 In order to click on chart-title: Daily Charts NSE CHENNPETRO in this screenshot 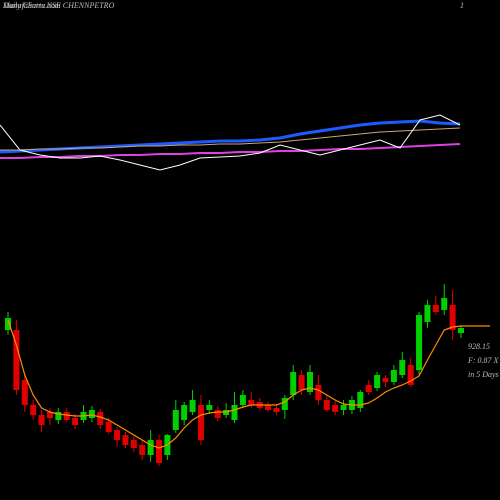, I will do `click(58, 5)`.